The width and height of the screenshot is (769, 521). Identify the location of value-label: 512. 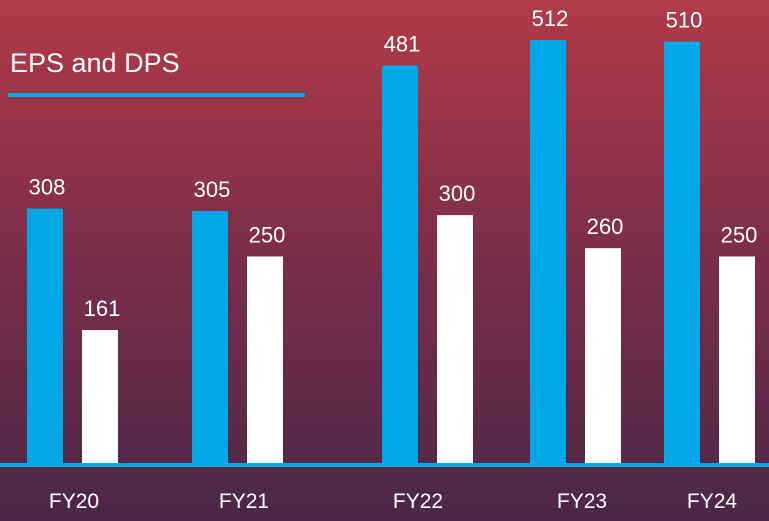
(550, 18).